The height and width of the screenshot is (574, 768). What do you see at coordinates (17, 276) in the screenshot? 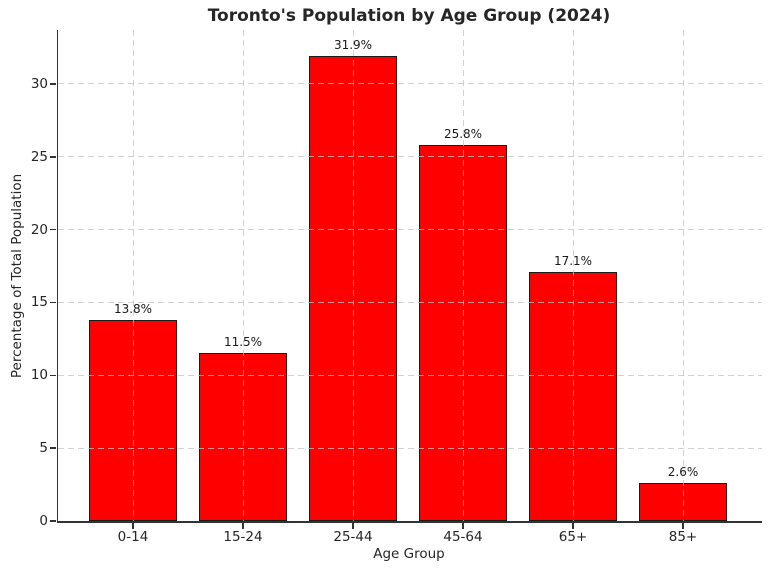
I see `y-axis-label: Percentage of Total Population` at bounding box center [17, 276].